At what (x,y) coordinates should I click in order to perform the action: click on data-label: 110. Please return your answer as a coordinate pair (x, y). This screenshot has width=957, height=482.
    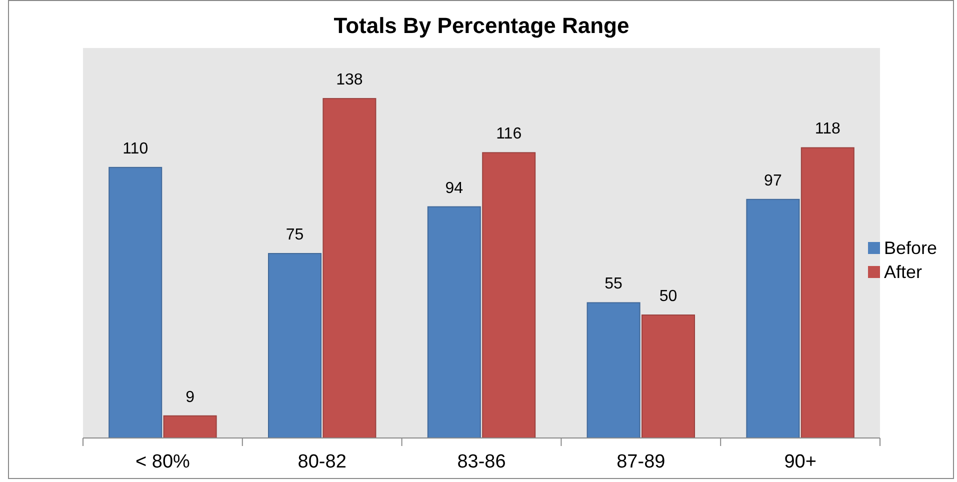
    Looking at the image, I should click on (135, 149).